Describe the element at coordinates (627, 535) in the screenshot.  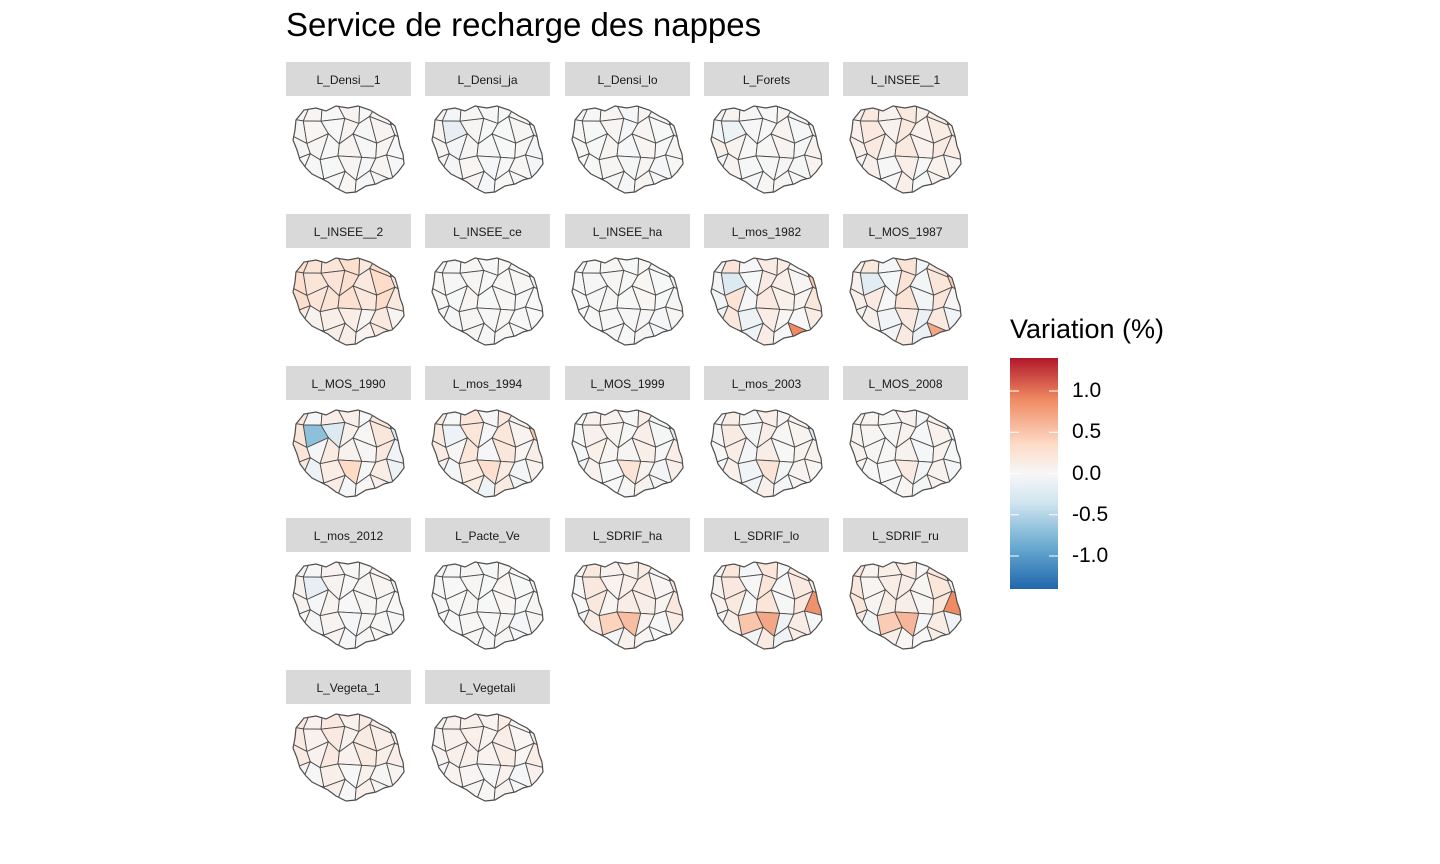
I see `facet-strip-label: L_SDRIF_ha` at that location.